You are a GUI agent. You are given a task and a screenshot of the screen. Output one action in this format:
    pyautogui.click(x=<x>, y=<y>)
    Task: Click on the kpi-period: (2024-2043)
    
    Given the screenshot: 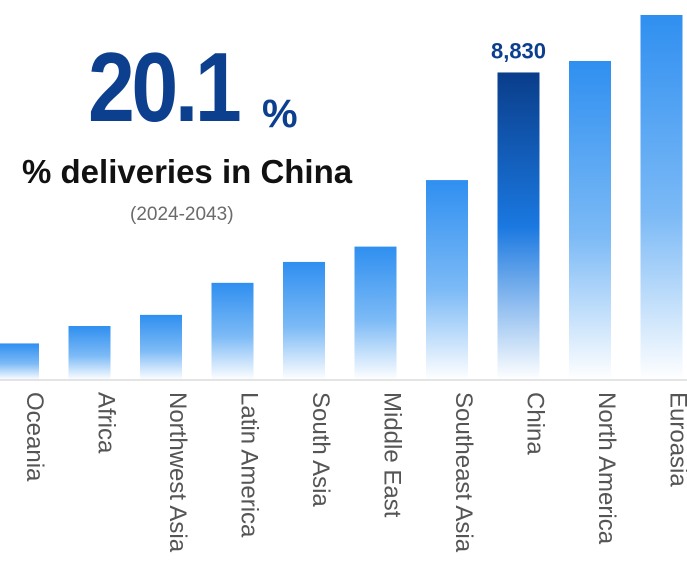 What is the action you would take?
    pyautogui.click(x=182, y=214)
    